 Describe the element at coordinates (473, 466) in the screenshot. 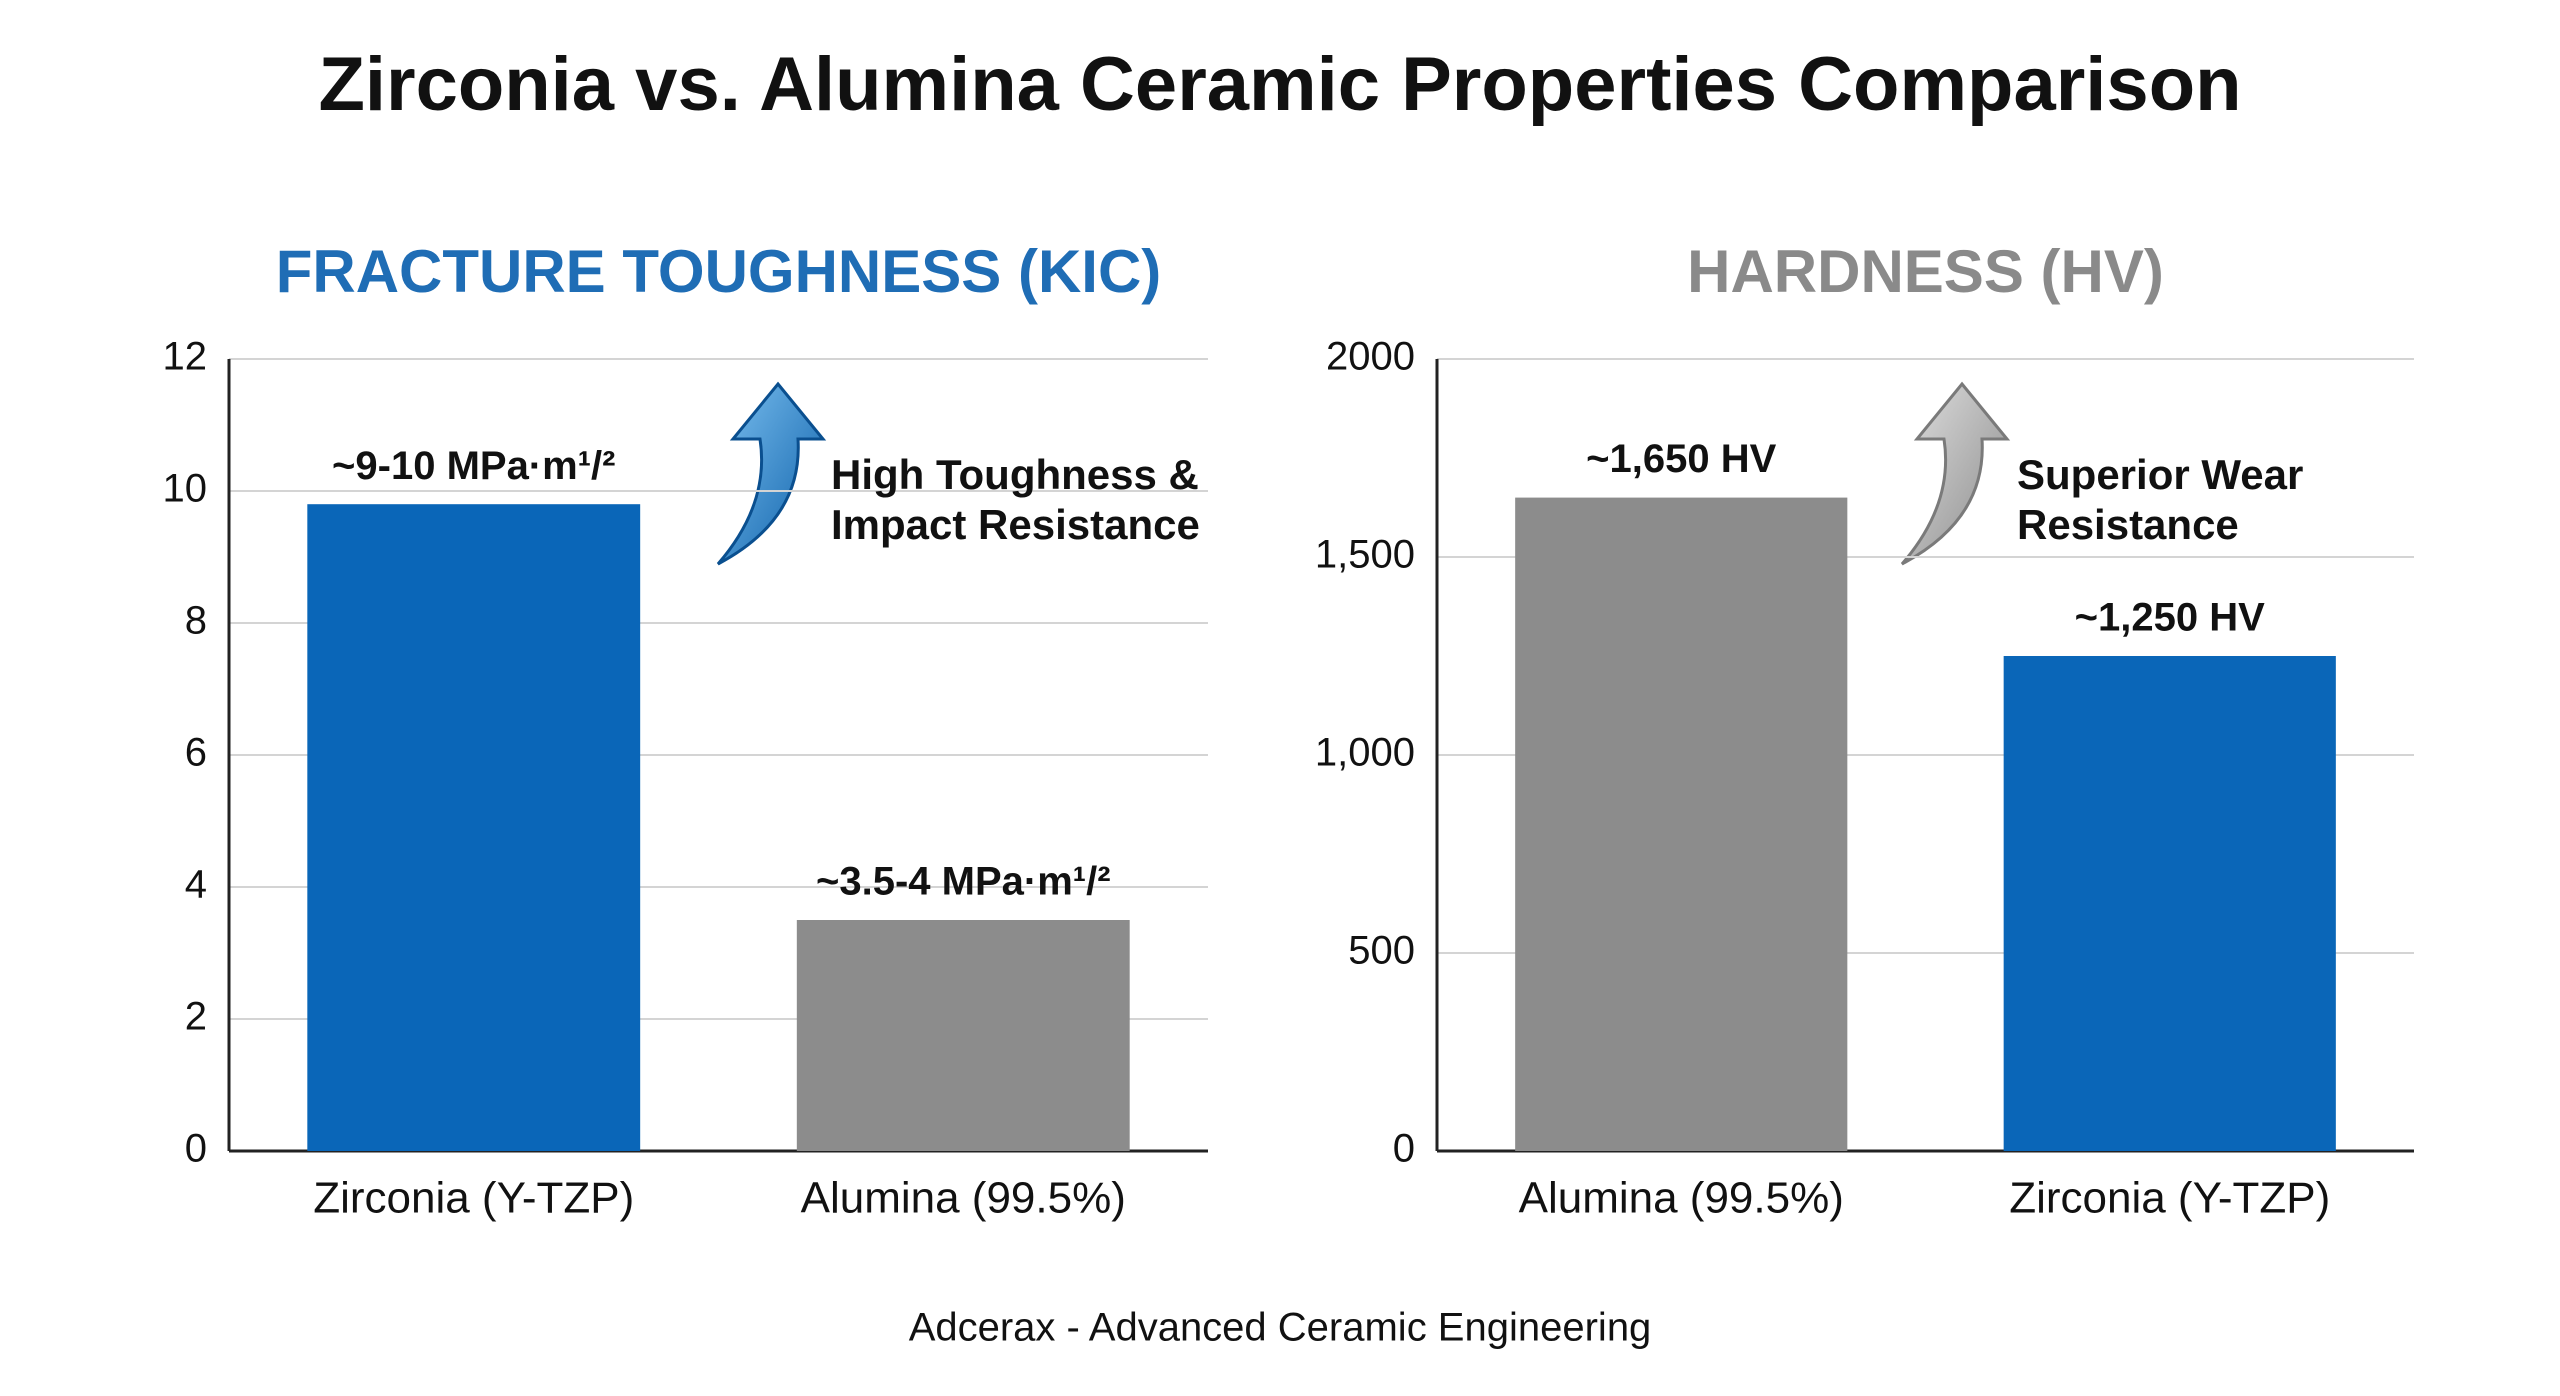

I see `value-label: ~9-10 MPa·m¹/²` at that location.